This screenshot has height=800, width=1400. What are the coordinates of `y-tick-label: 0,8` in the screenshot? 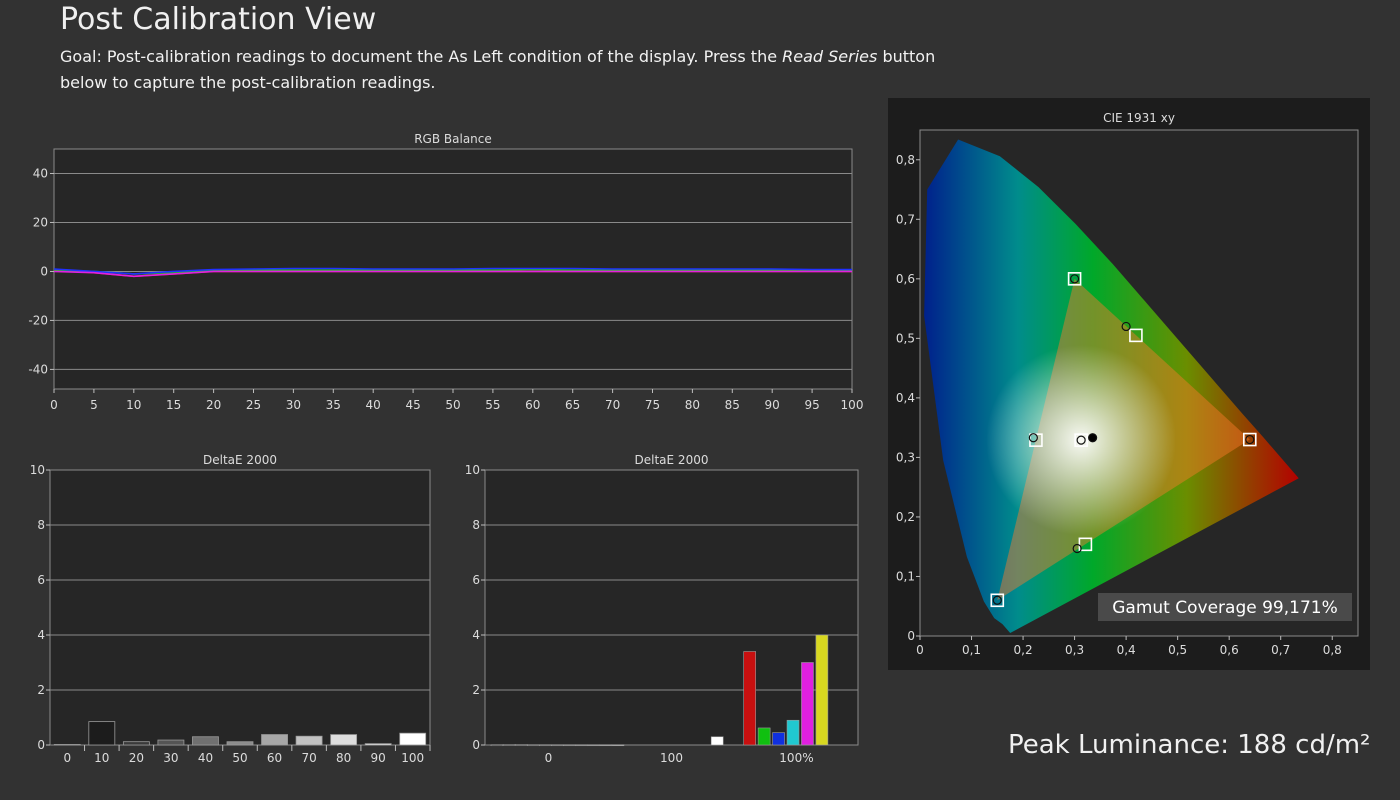 It's located at (905, 160).